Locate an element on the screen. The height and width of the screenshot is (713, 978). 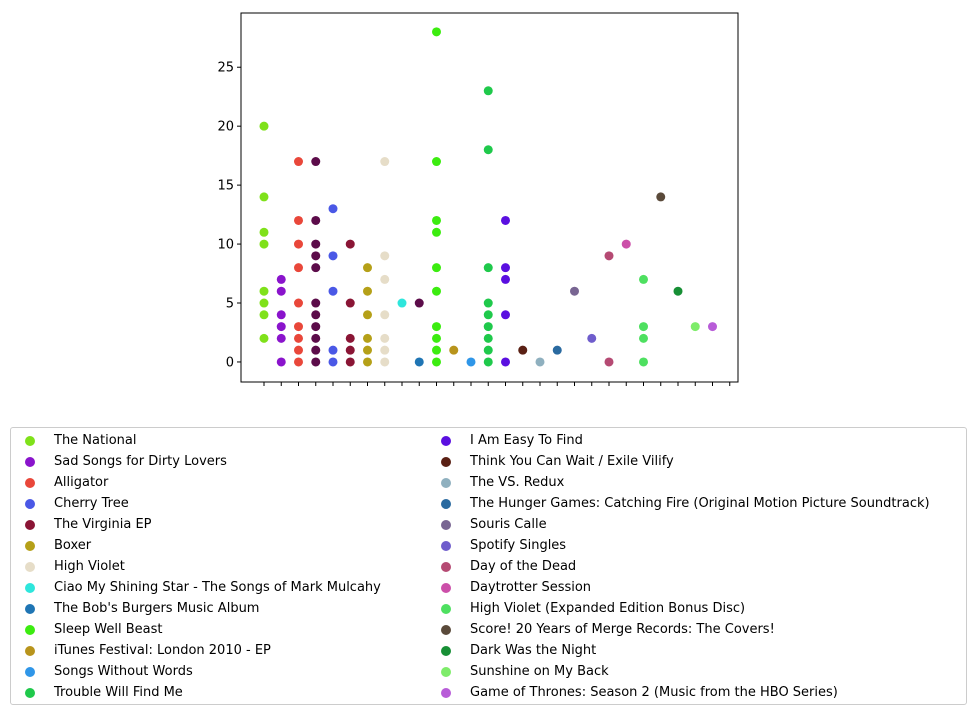
legend-entry: I Am Easy To Find is located at coordinates (678, 440).